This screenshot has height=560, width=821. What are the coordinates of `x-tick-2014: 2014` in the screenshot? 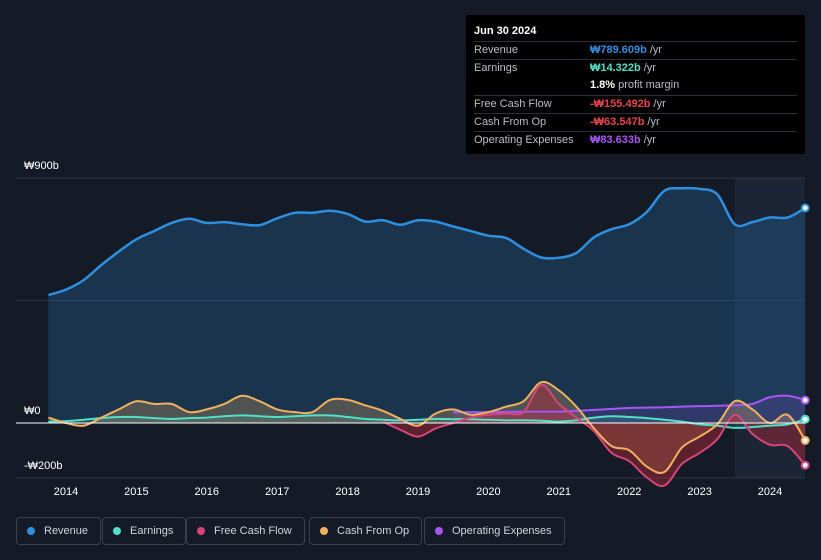 It's located at (66, 492).